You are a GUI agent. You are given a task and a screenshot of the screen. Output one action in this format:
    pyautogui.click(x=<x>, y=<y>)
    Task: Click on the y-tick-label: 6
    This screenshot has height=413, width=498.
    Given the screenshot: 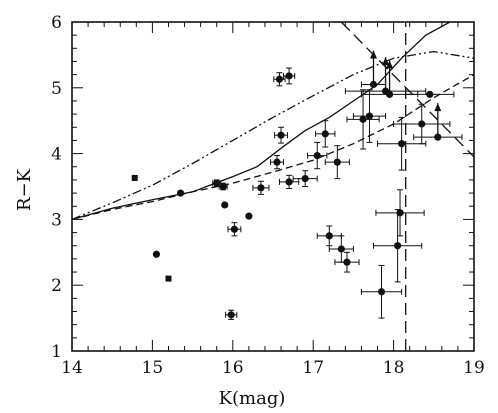 What is the action you would take?
    pyautogui.click(x=56, y=23)
    